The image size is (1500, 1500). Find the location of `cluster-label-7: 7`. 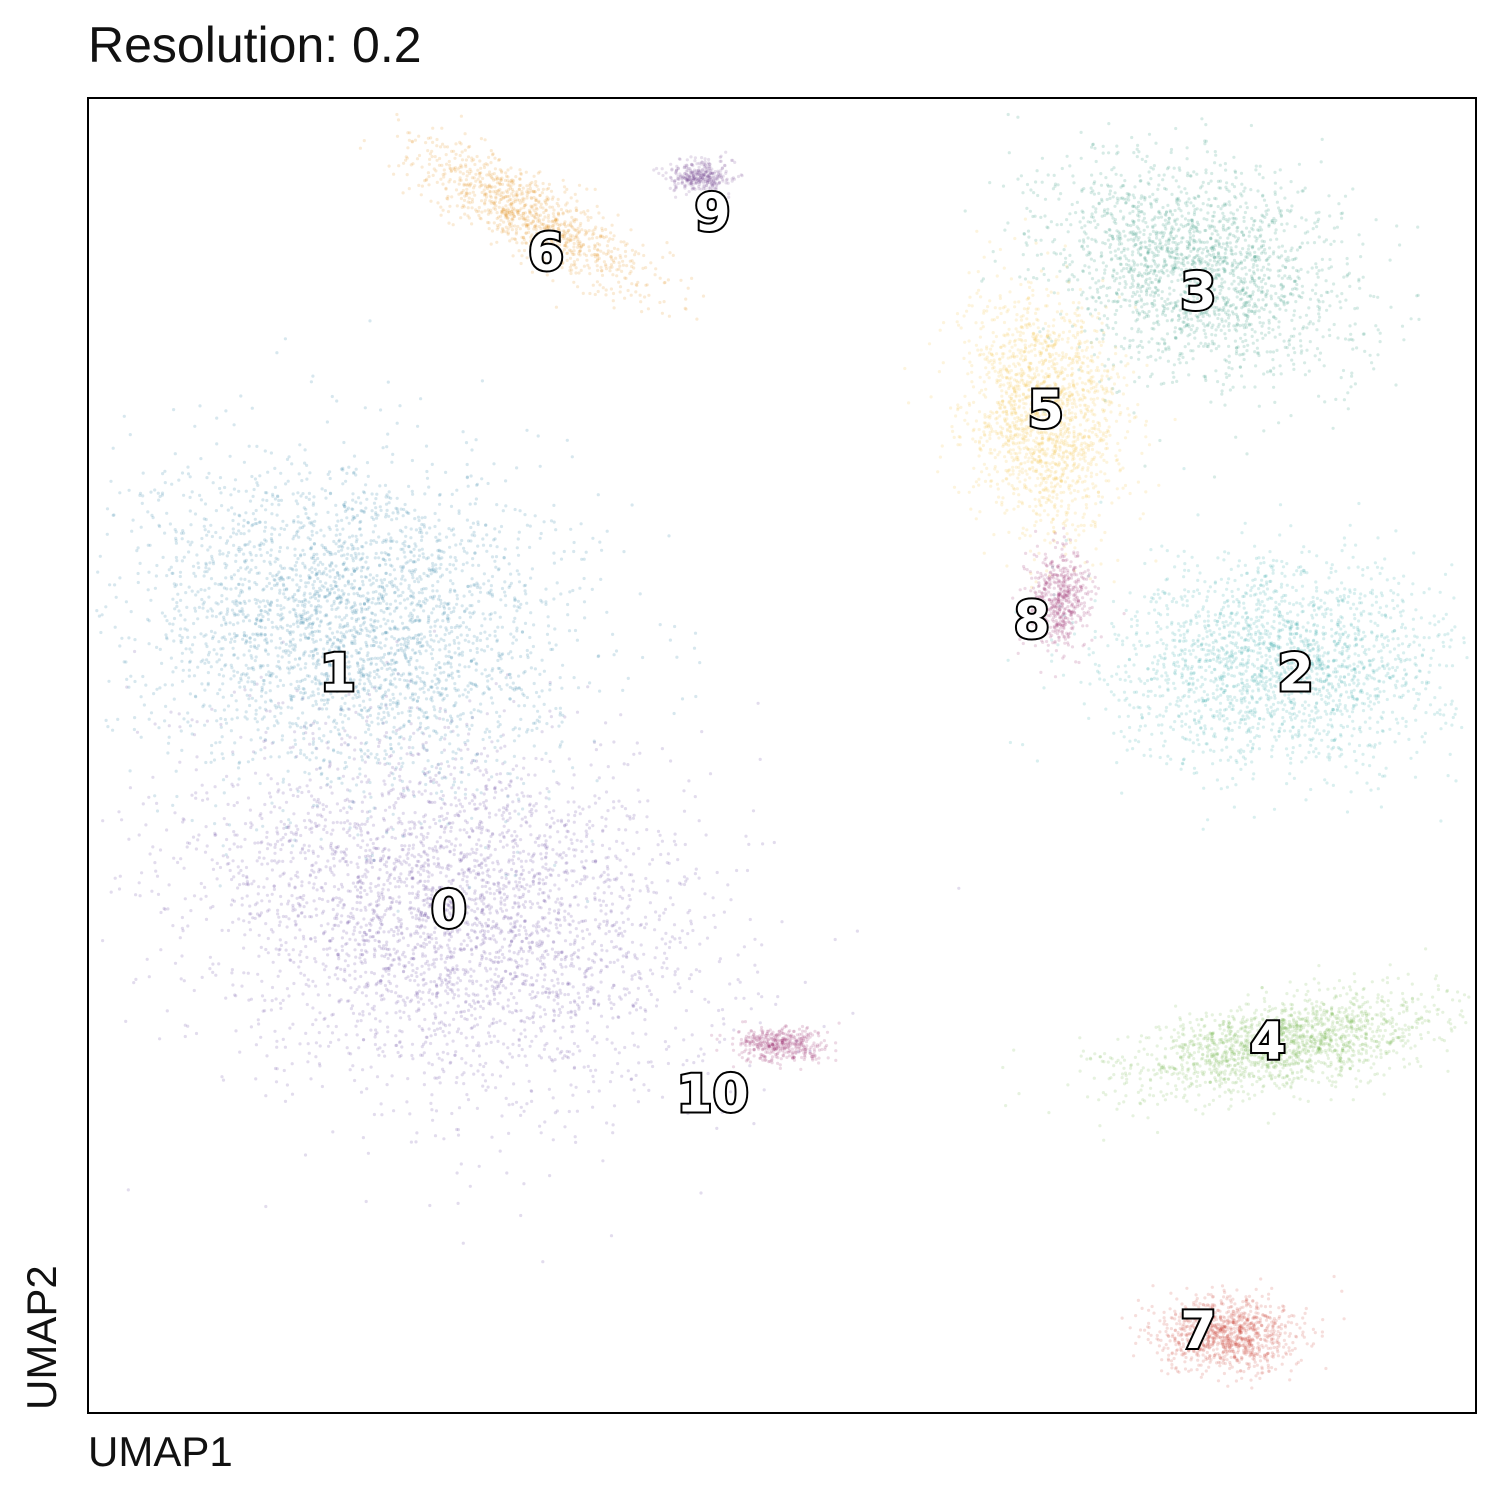

cluster-label-7: 7 is located at coordinates (1198, 1331).